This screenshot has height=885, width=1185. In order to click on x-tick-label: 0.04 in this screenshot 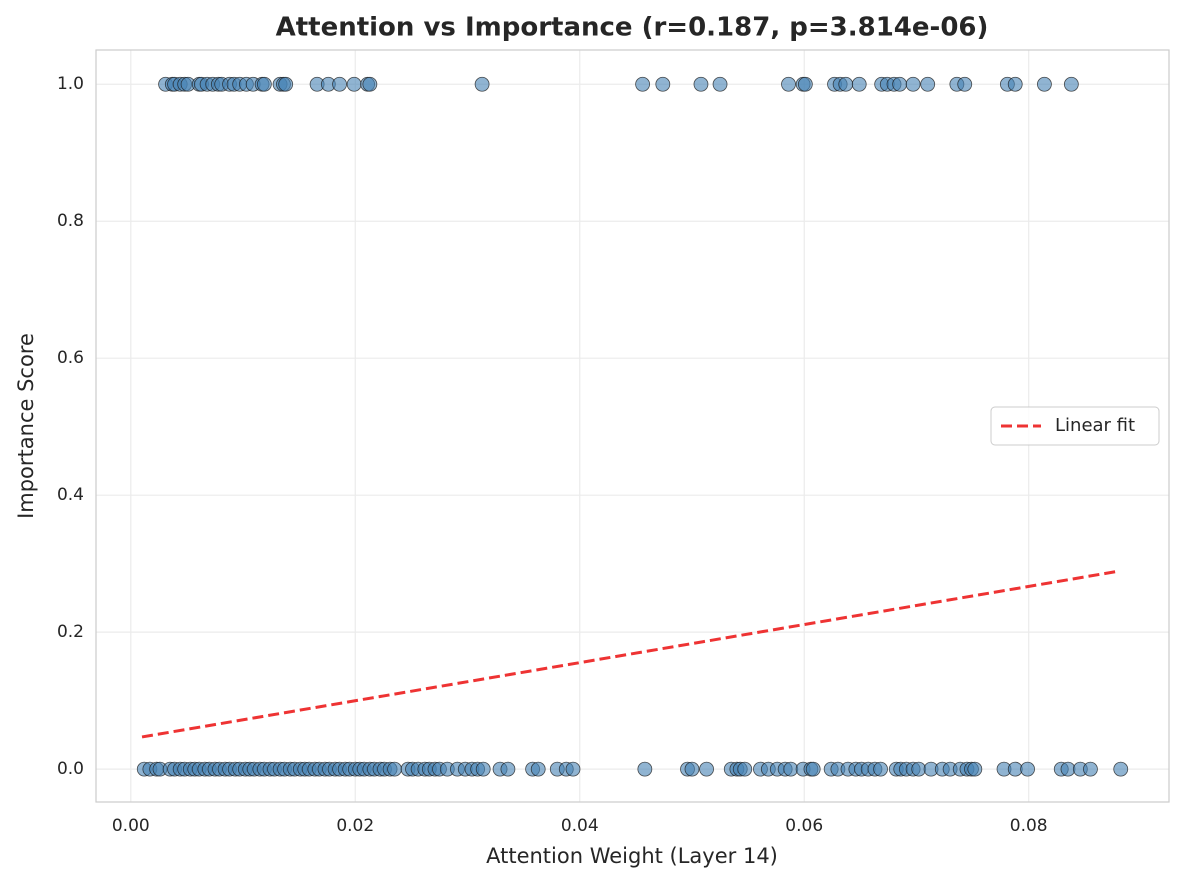, I will do `click(580, 826)`.